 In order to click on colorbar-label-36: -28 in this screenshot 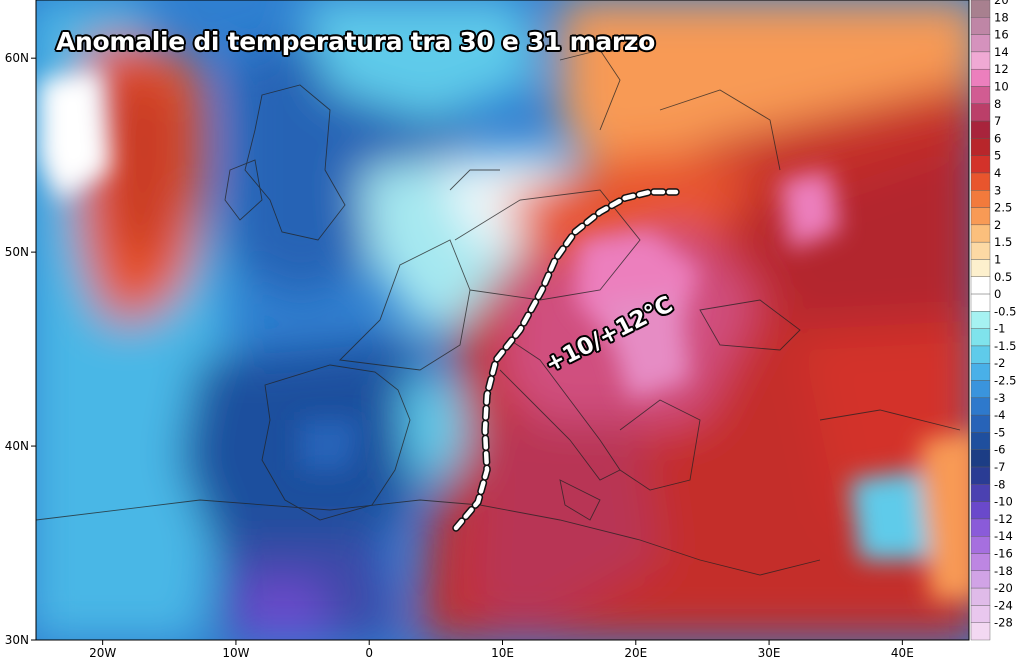, I will do `click(1003, 623)`.